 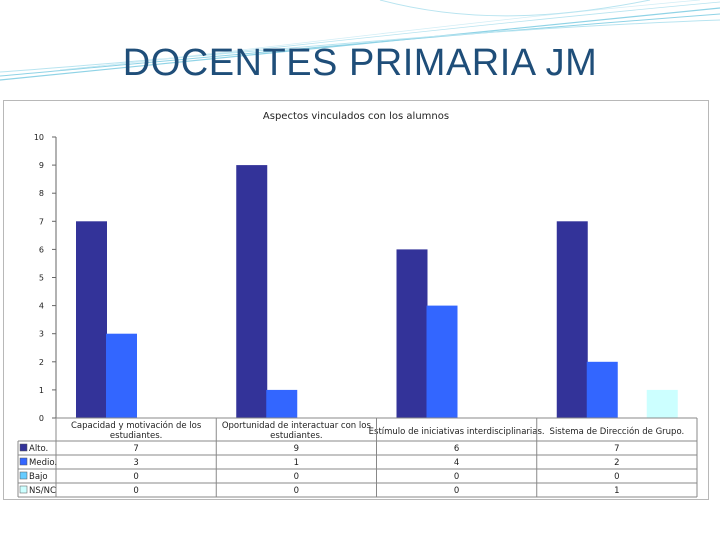 I want to click on y-tick-label: 3, so click(x=41, y=334).